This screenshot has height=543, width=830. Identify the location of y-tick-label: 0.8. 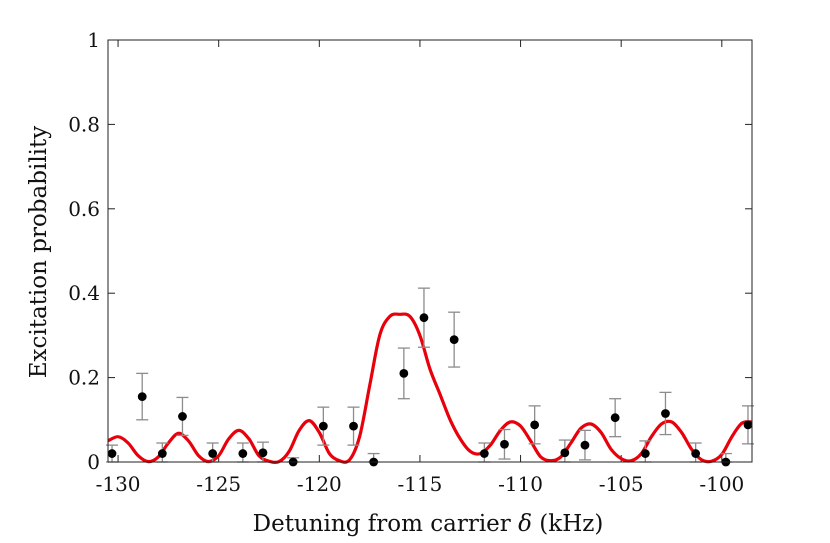
(84, 124).